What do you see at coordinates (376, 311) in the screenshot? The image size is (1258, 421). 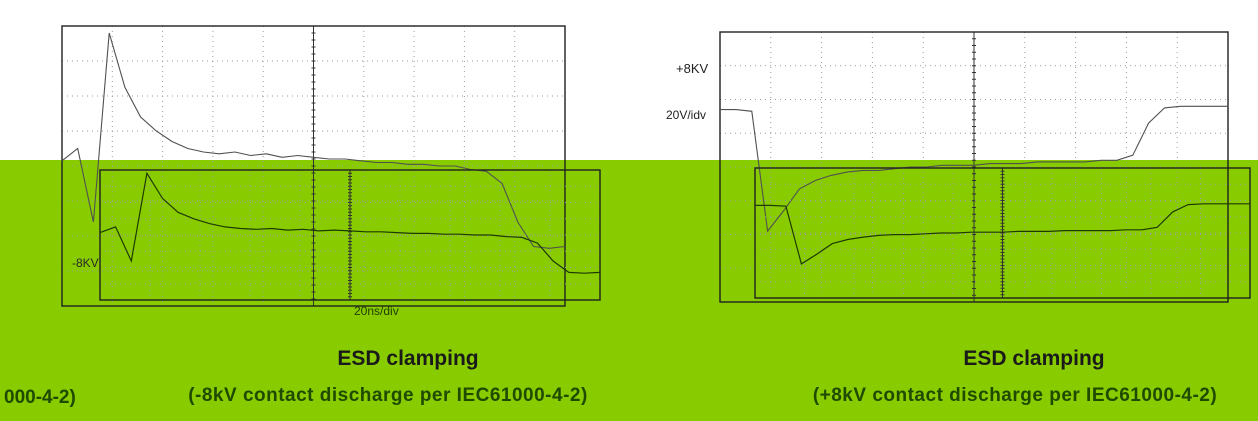 I see `left-timebase-label: 20ns/div` at bounding box center [376, 311].